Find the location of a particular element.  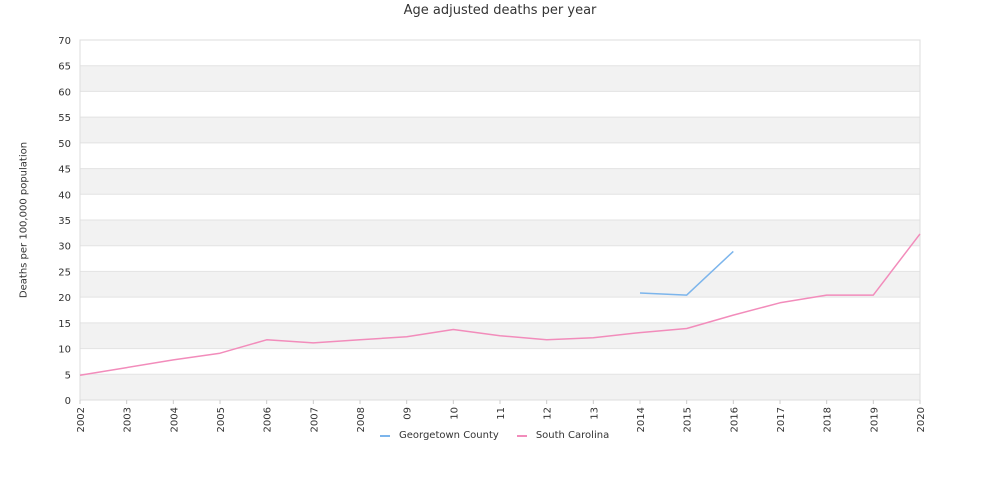

series-line-georgetown-county is located at coordinates (686, 273).